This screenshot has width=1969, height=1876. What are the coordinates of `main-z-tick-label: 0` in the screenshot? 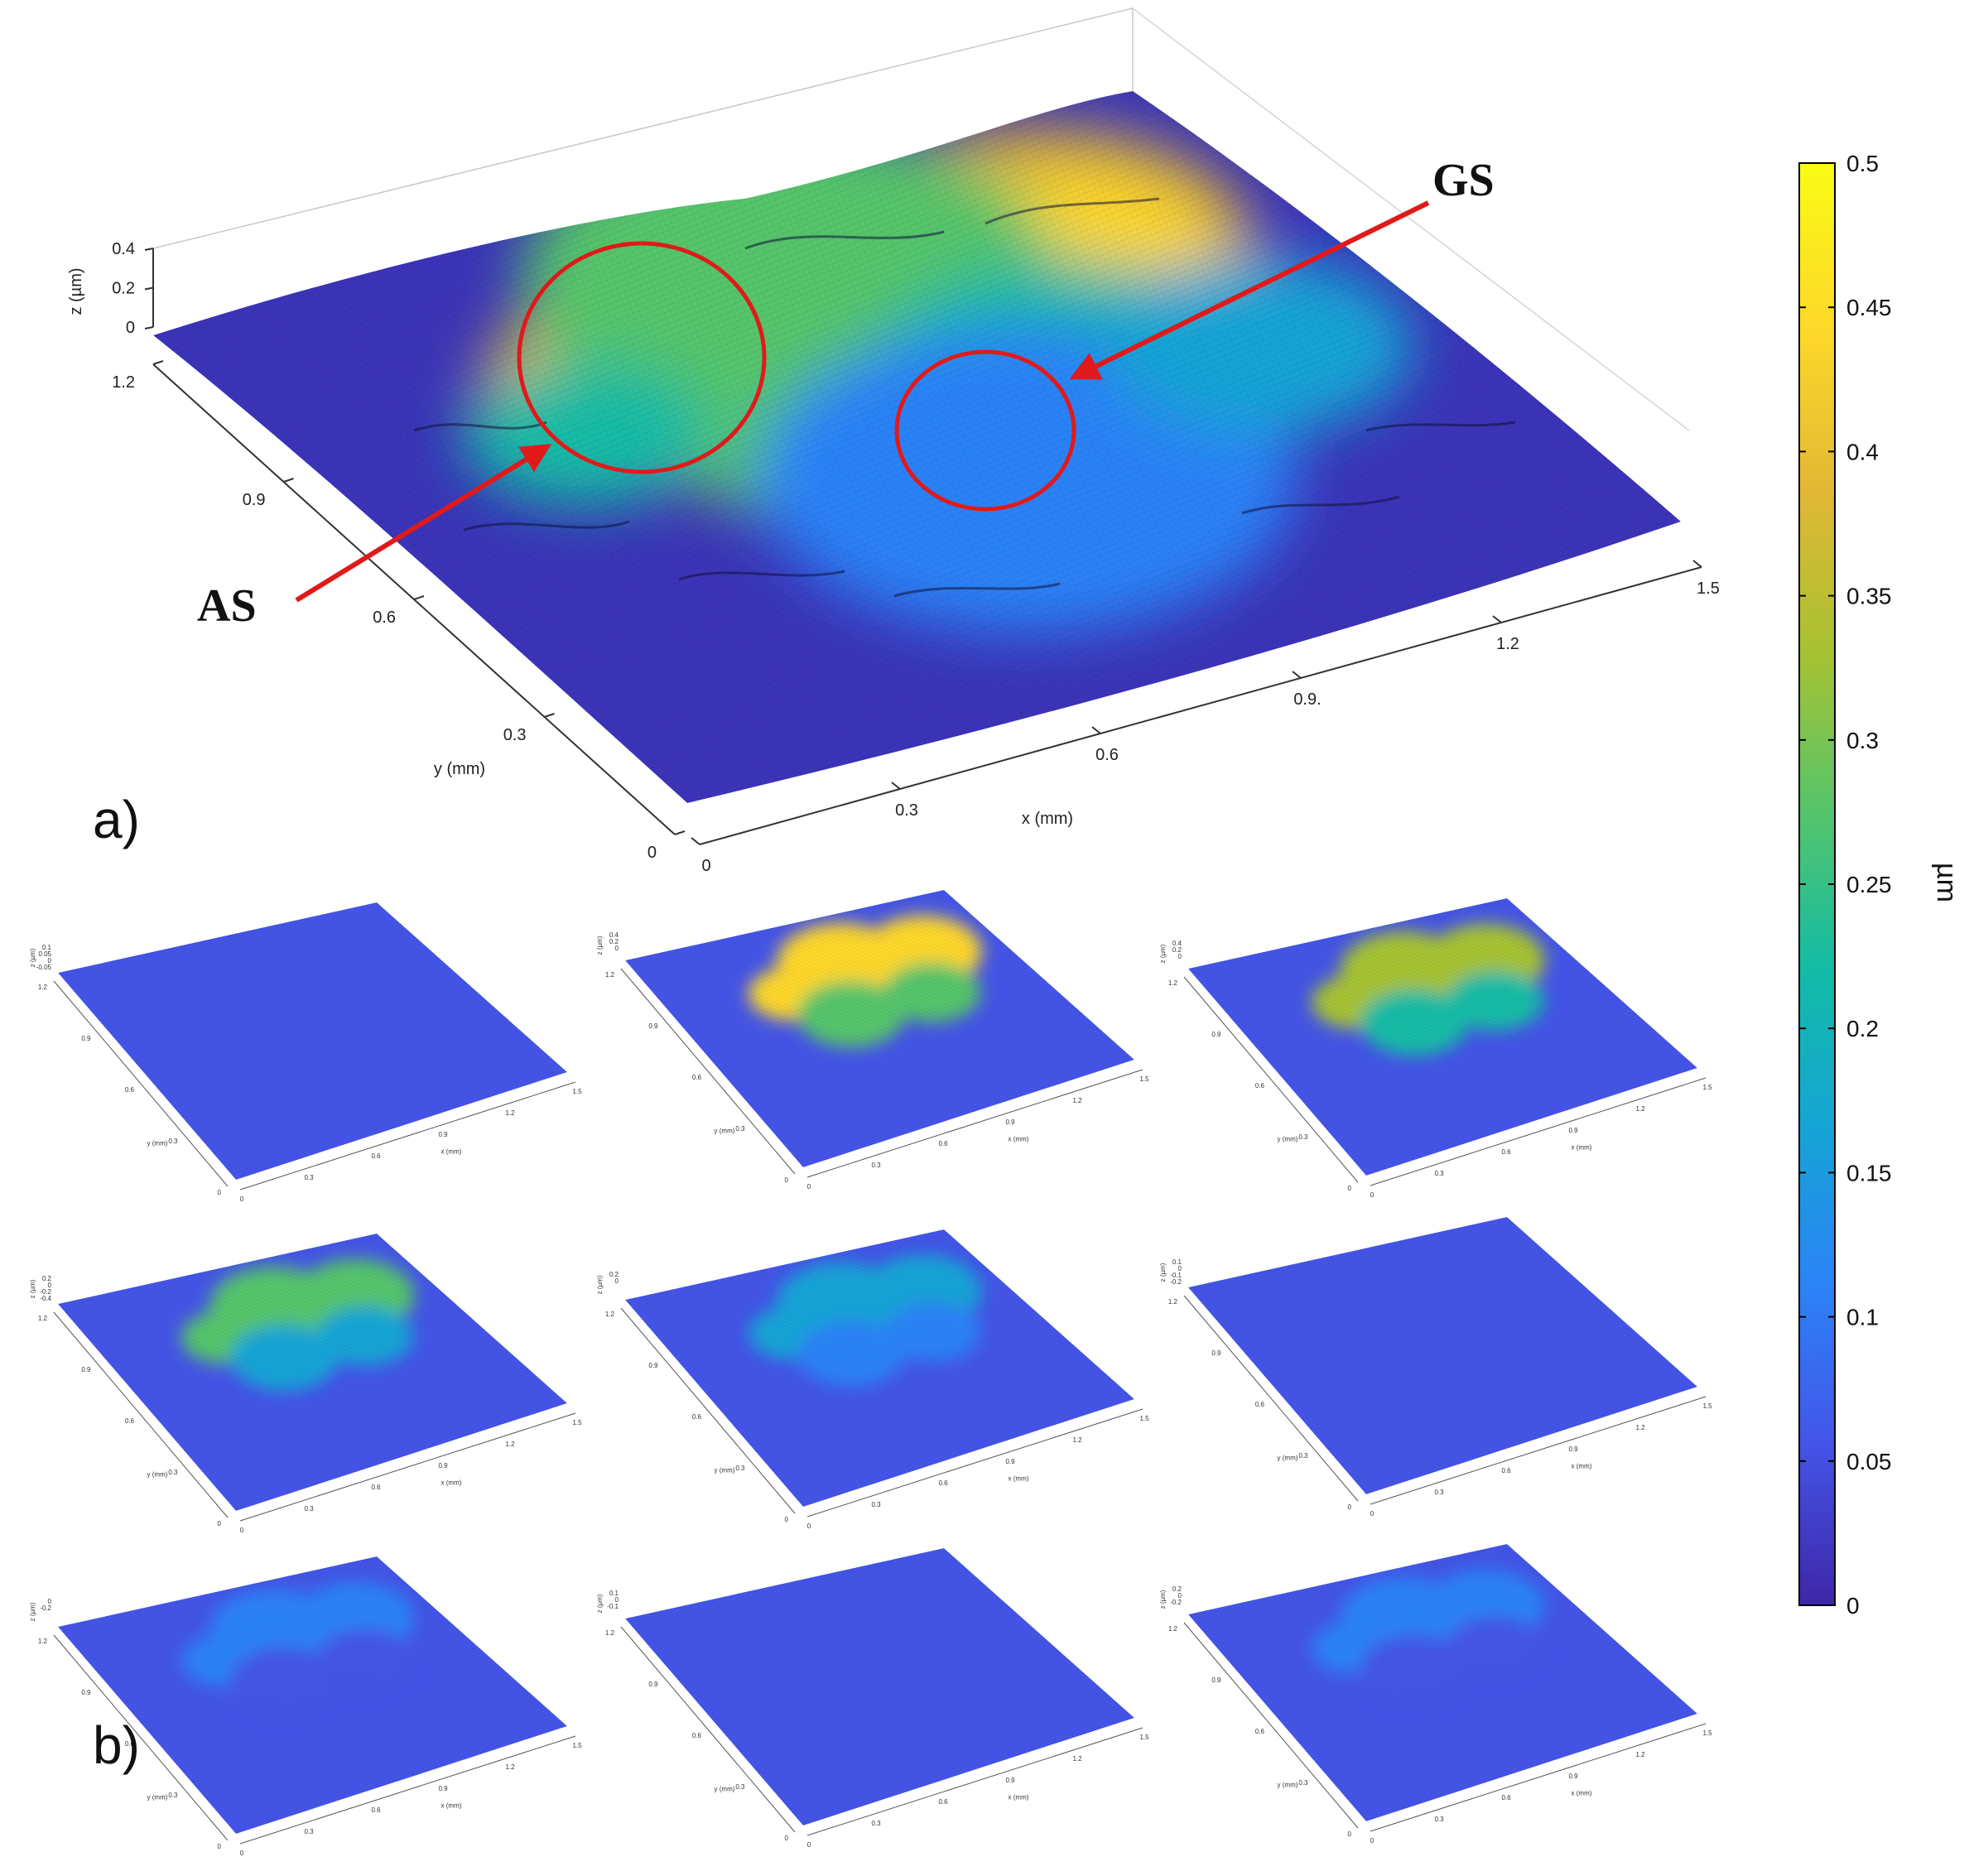 It's located at (130, 328).